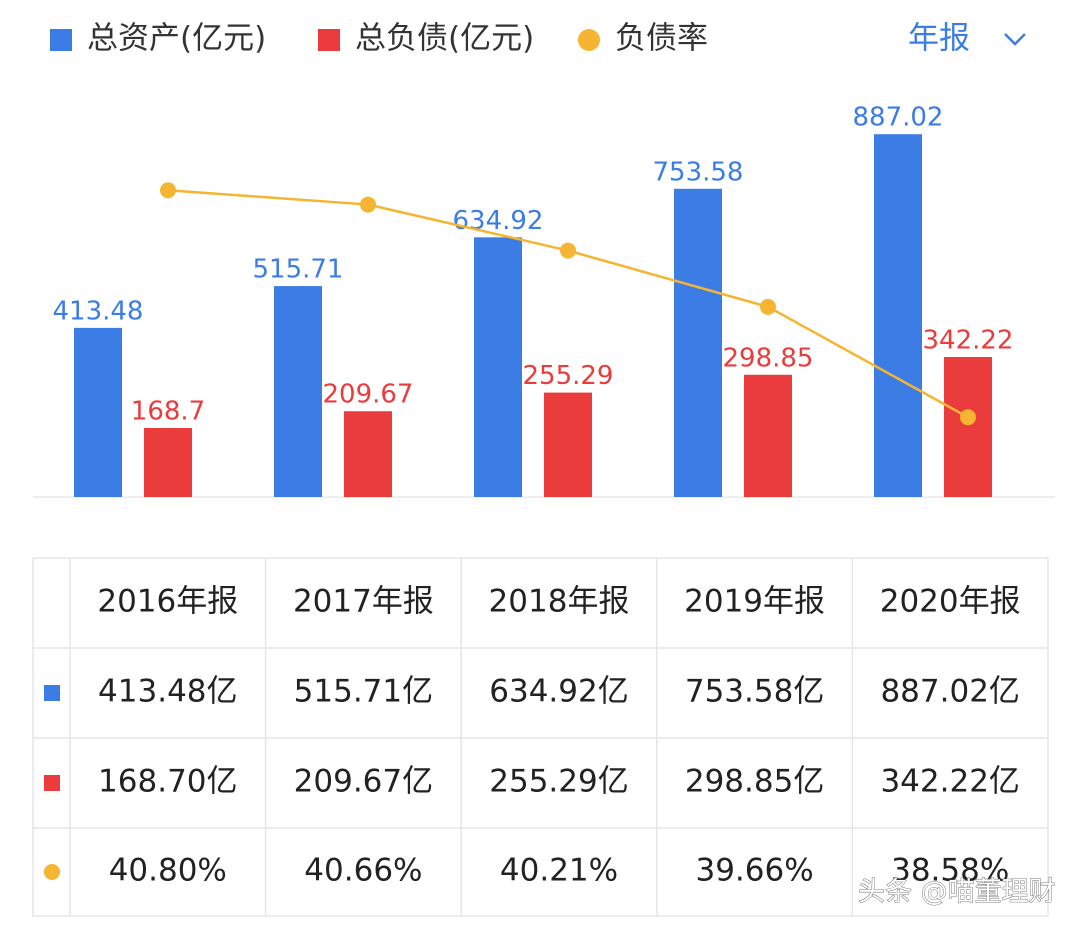 This screenshot has height=936, width=1080. I want to click on table-cell: 515.71亿, so click(363, 692).